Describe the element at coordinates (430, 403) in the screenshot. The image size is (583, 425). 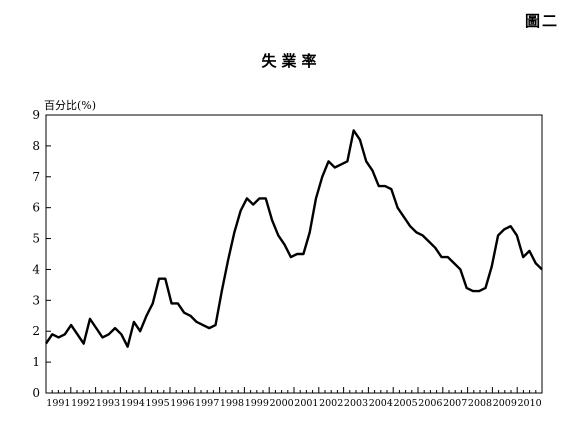
I see `x-tick-label: 2006` at that location.